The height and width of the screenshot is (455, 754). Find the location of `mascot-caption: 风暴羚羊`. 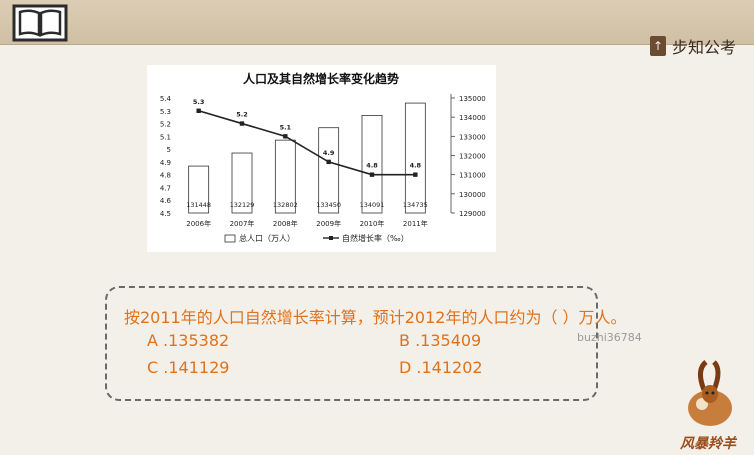

mascot-caption: 风暴羚羊 is located at coordinates (708, 444).